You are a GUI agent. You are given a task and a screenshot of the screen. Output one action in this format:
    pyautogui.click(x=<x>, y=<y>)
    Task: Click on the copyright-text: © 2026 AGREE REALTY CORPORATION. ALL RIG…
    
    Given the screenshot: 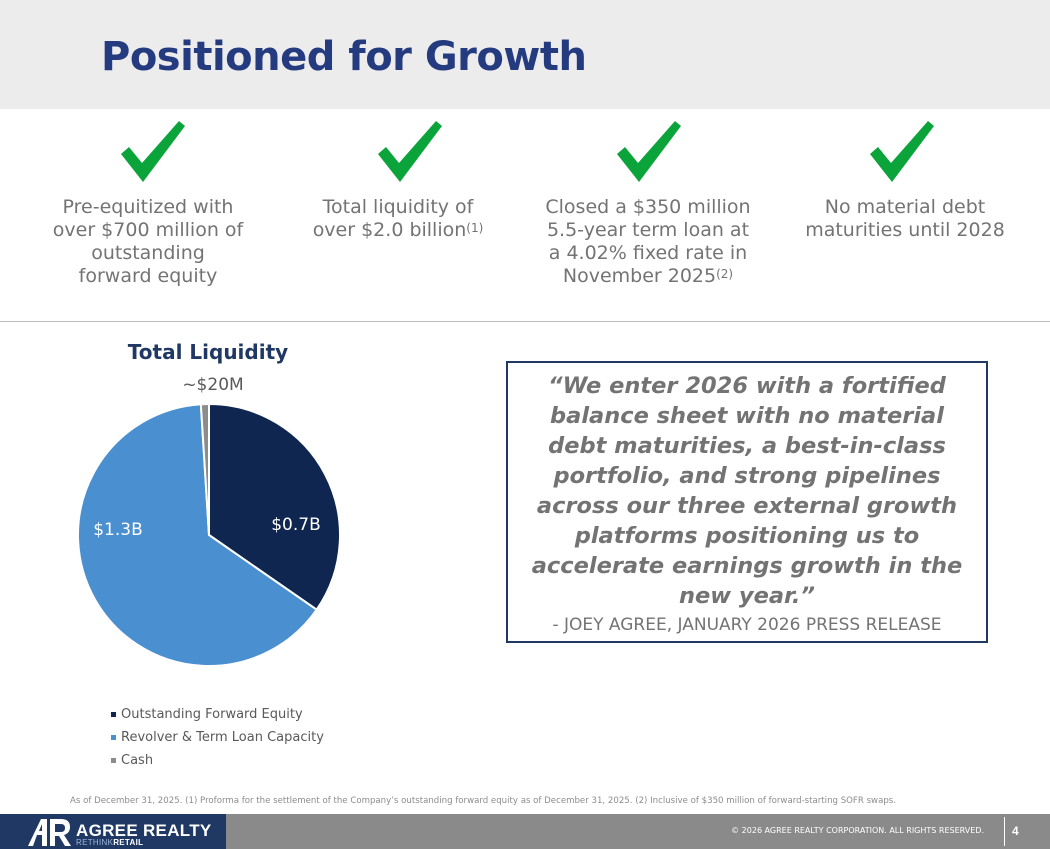 What is the action you would take?
    pyautogui.click(x=857, y=830)
    